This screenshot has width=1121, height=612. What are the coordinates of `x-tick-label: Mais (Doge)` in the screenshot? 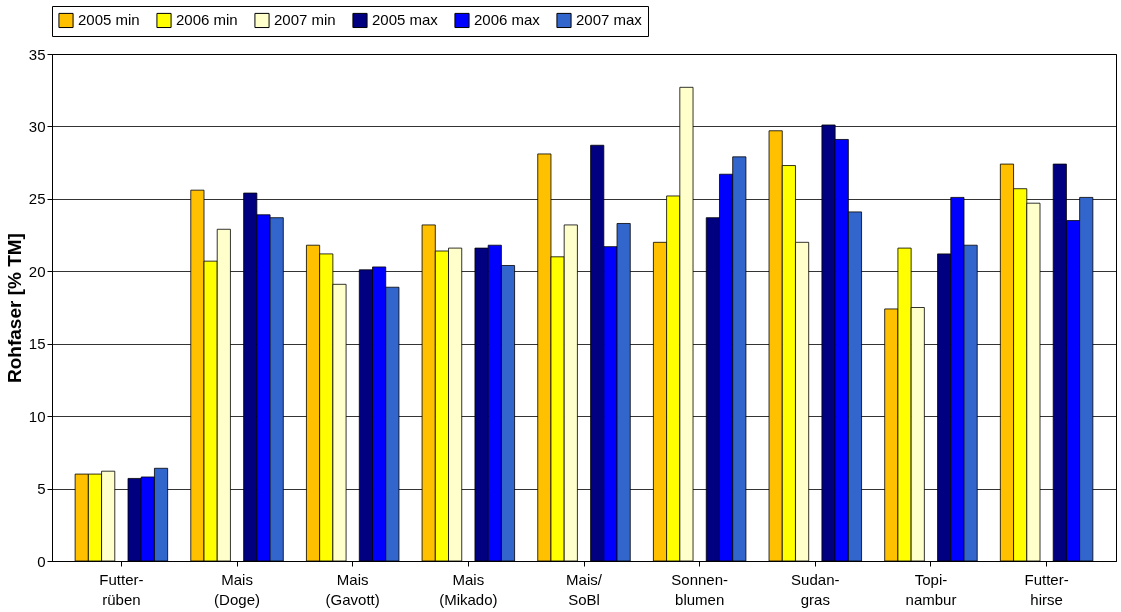 It's located at (237, 589).